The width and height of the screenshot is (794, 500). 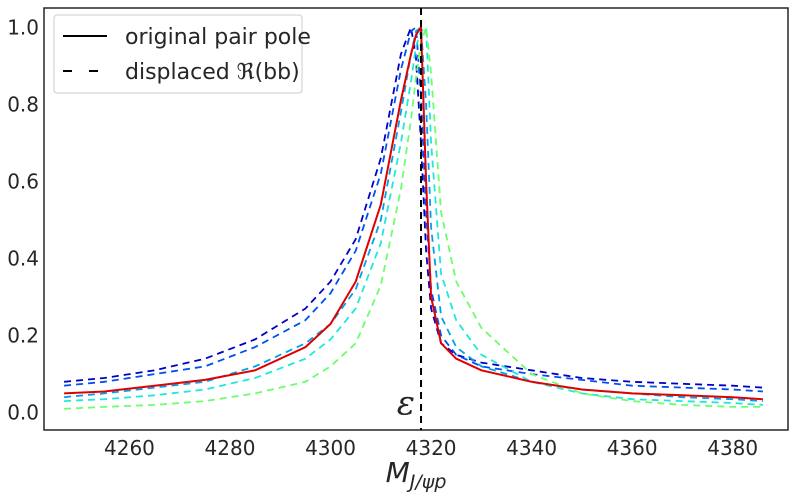 I want to click on x-axis-label-main: M, so click(x=398, y=472).